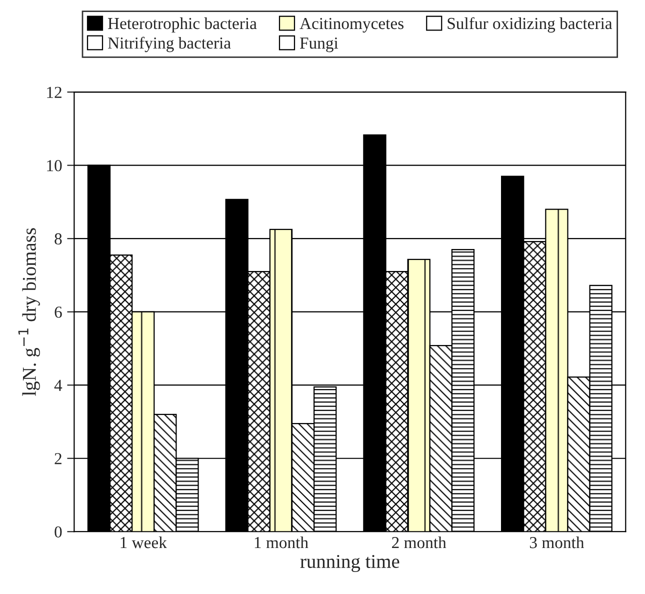 Image resolution: width=645 pixels, height=594 pixels. What do you see at coordinates (182, 25) in the screenshot?
I see `legend-label: Heterotrophic bacteria` at bounding box center [182, 25].